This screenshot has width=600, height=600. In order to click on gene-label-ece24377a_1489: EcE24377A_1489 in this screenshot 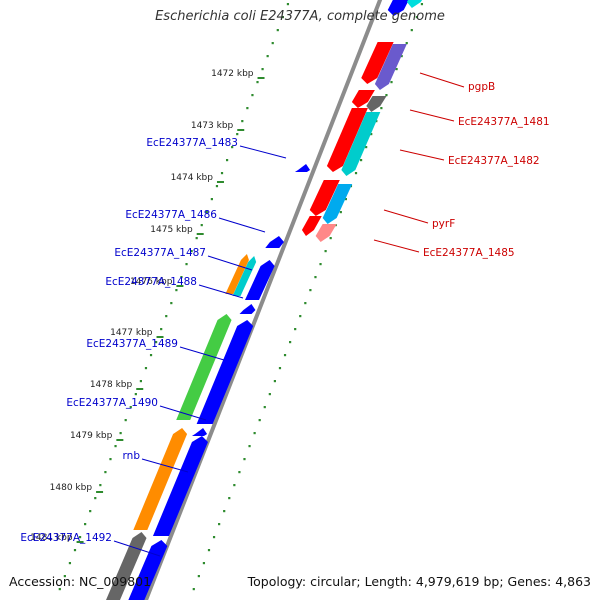, I will do `click(132, 344)`.